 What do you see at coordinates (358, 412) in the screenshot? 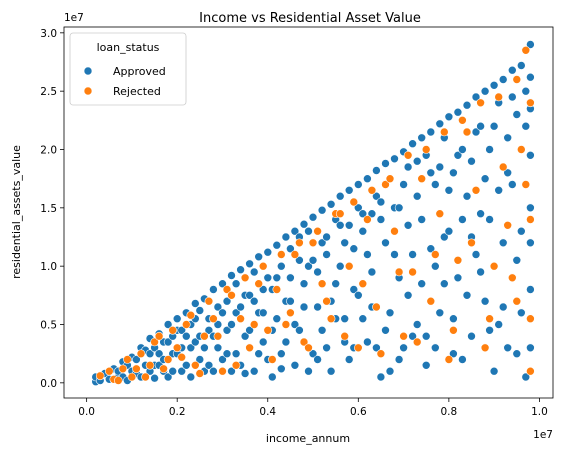
I see `x-tick-label: 0.6` at bounding box center [358, 412].